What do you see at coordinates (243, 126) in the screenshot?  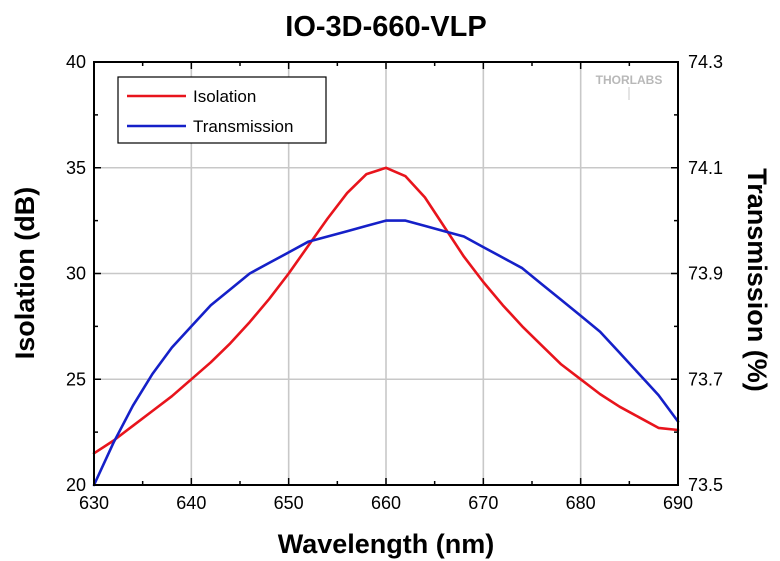 I see `legend-label-transmission: Transmission` at bounding box center [243, 126].